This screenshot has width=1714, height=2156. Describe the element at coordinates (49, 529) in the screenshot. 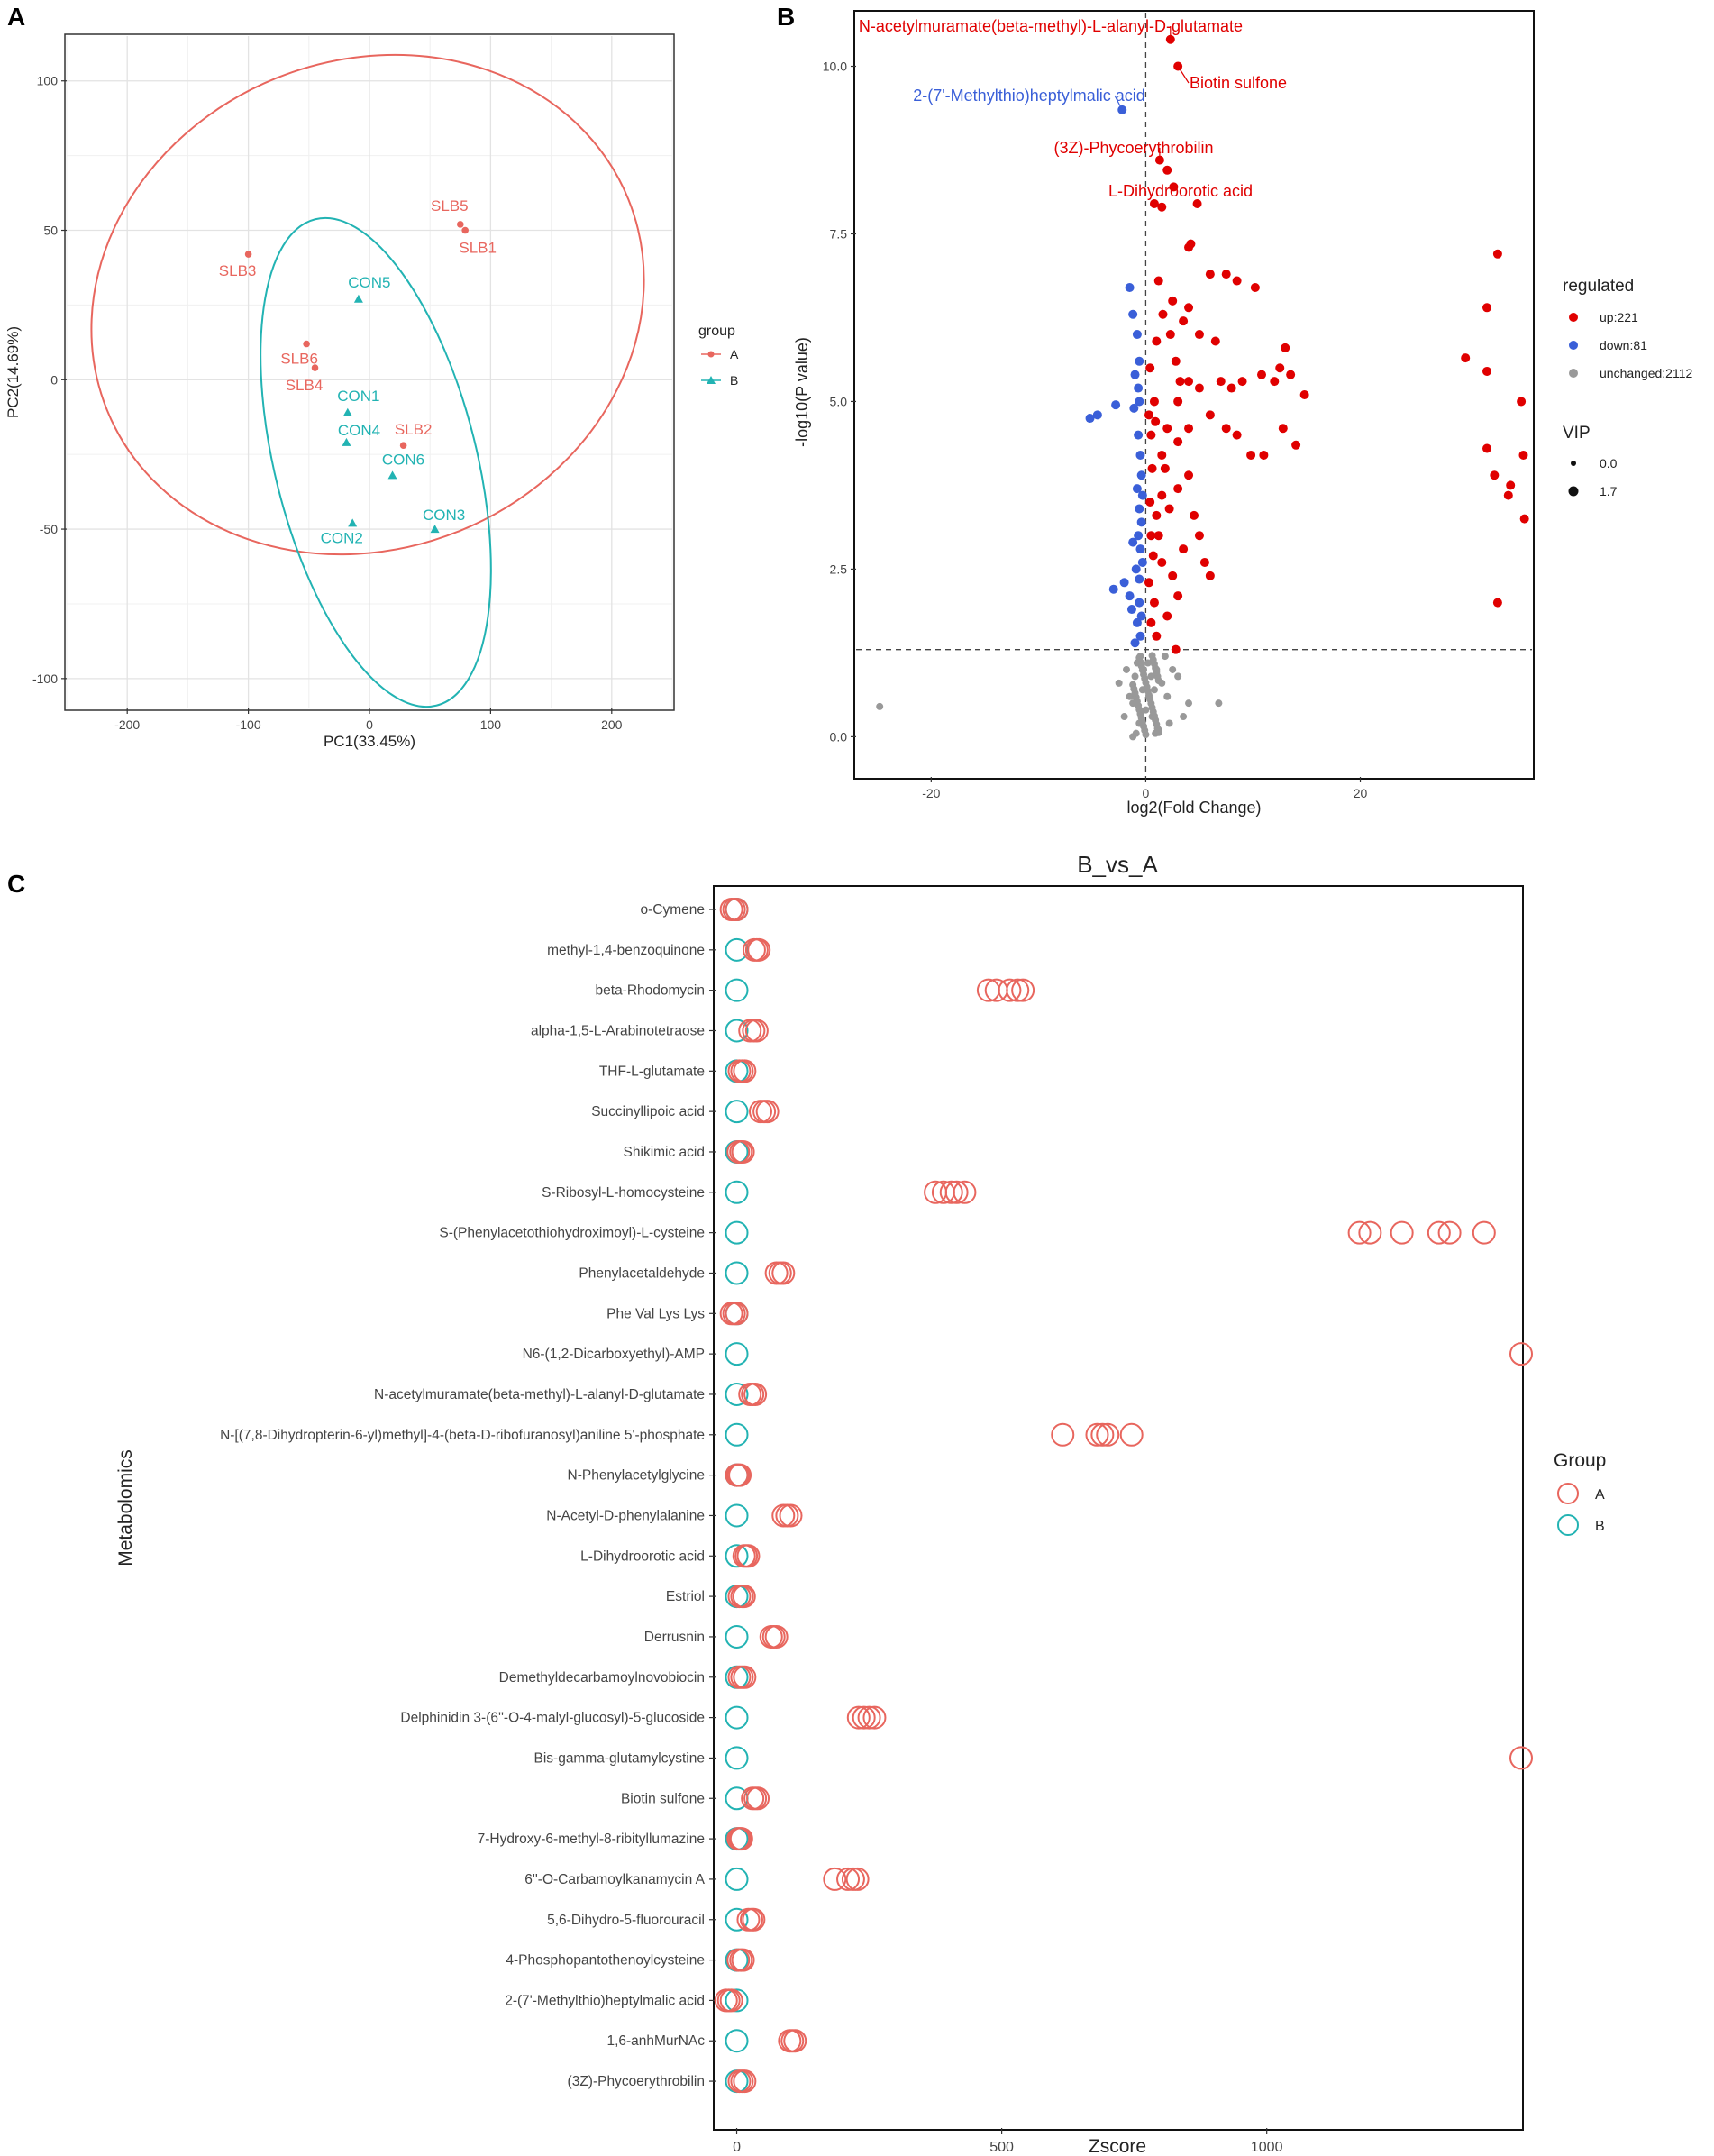

I see `pca-y-tick-label: -50` at that location.